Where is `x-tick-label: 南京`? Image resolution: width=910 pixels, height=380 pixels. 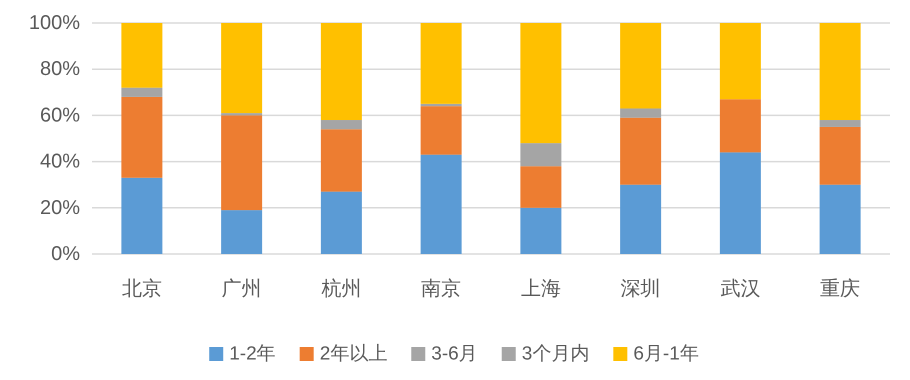 x-tick-label: 南京 is located at coordinates (441, 289).